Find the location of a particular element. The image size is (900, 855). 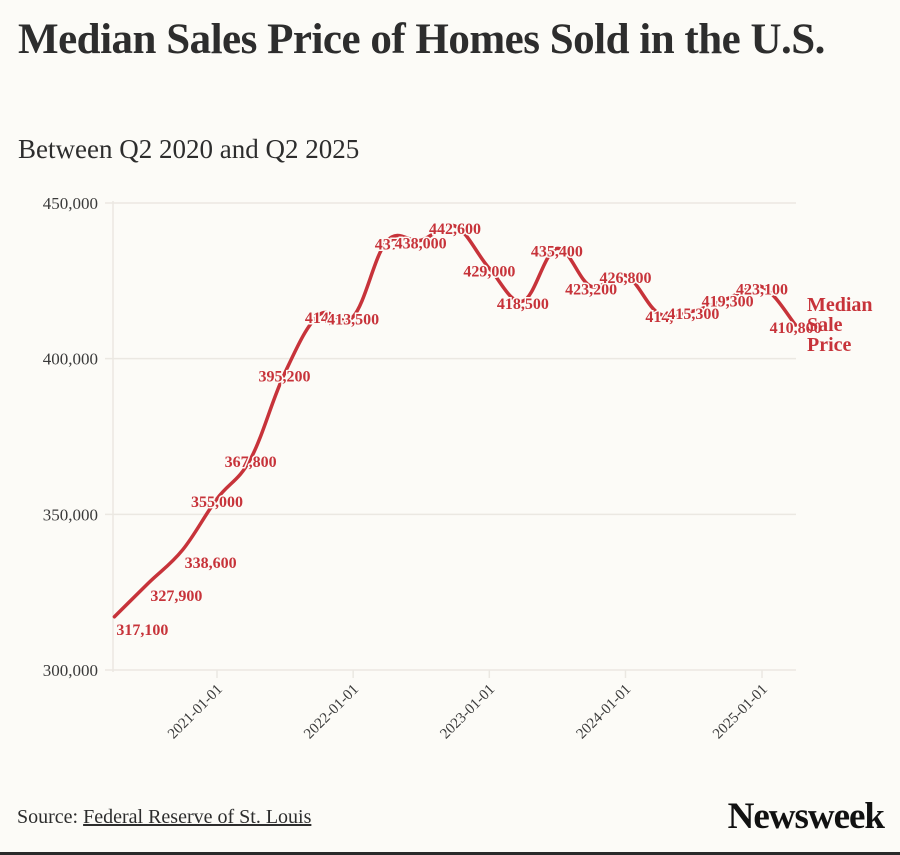

series-label-line: Price is located at coordinates (829, 345).